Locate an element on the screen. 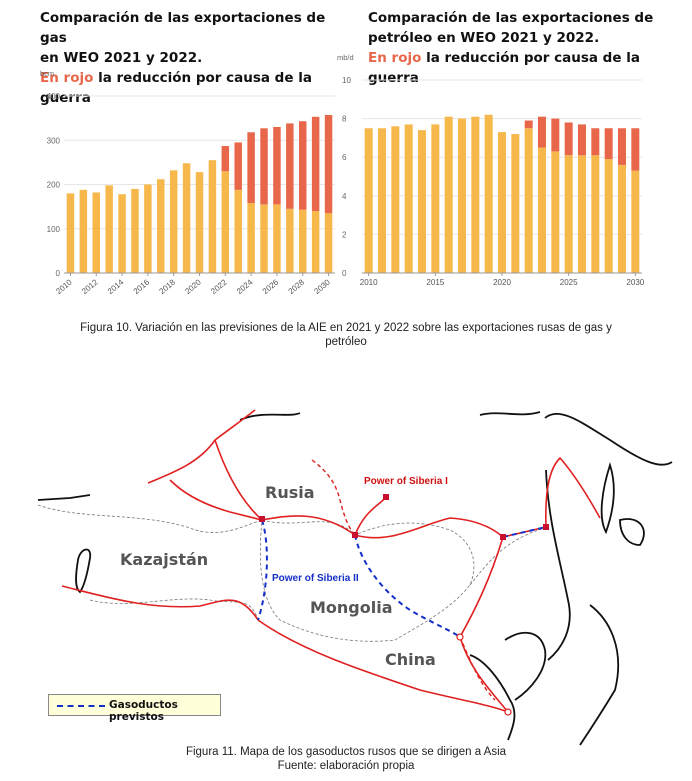 The height and width of the screenshot is (781, 692). east-coast is located at coordinates (558, 565).